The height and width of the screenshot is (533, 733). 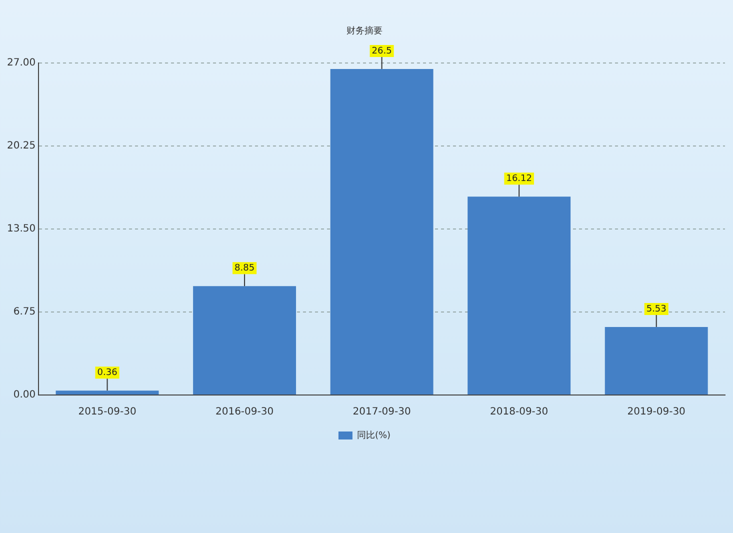 I want to click on x-tick-label: 2018-09-30, so click(x=519, y=412).